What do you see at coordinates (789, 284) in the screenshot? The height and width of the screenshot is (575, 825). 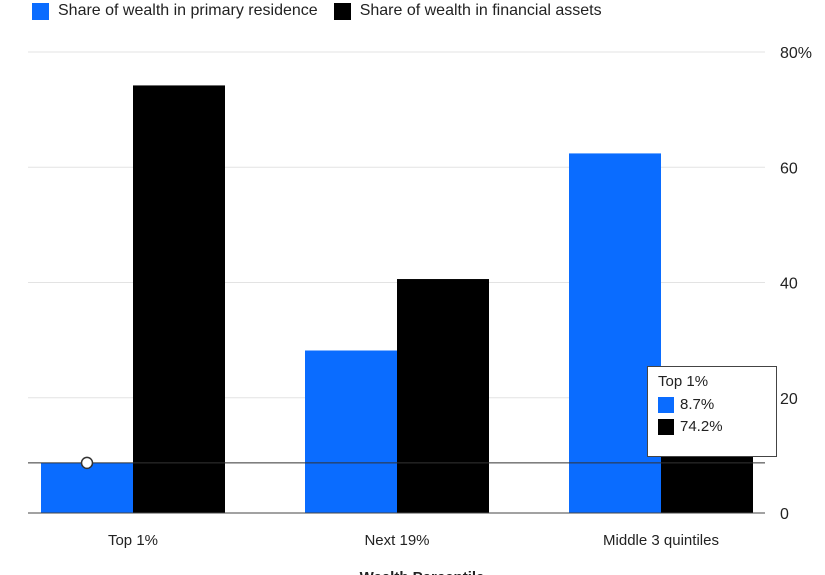 I see `y-tick-label-40: 40` at bounding box center [789, 284].